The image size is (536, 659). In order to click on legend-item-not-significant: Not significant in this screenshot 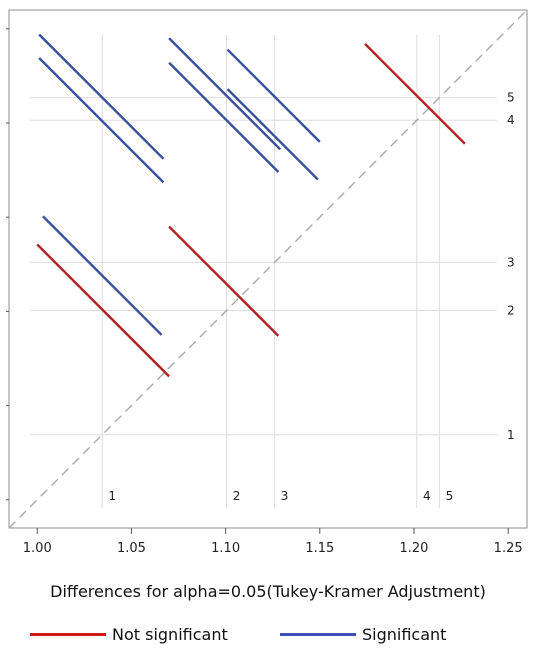, I will do `click(129, 634)`.